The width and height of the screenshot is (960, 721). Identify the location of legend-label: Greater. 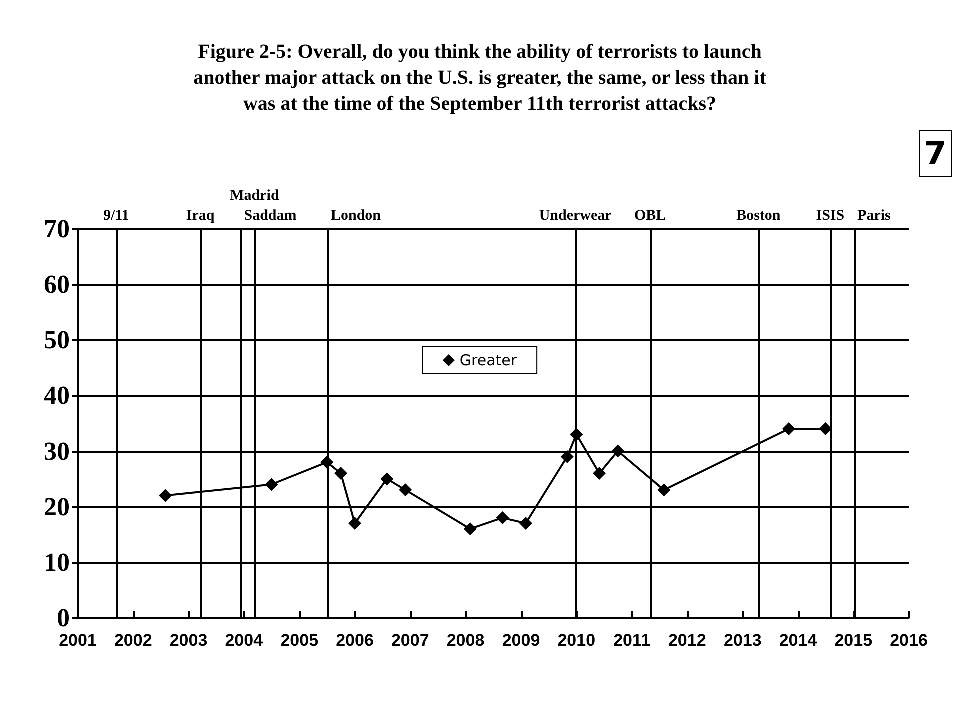
(489, 361).